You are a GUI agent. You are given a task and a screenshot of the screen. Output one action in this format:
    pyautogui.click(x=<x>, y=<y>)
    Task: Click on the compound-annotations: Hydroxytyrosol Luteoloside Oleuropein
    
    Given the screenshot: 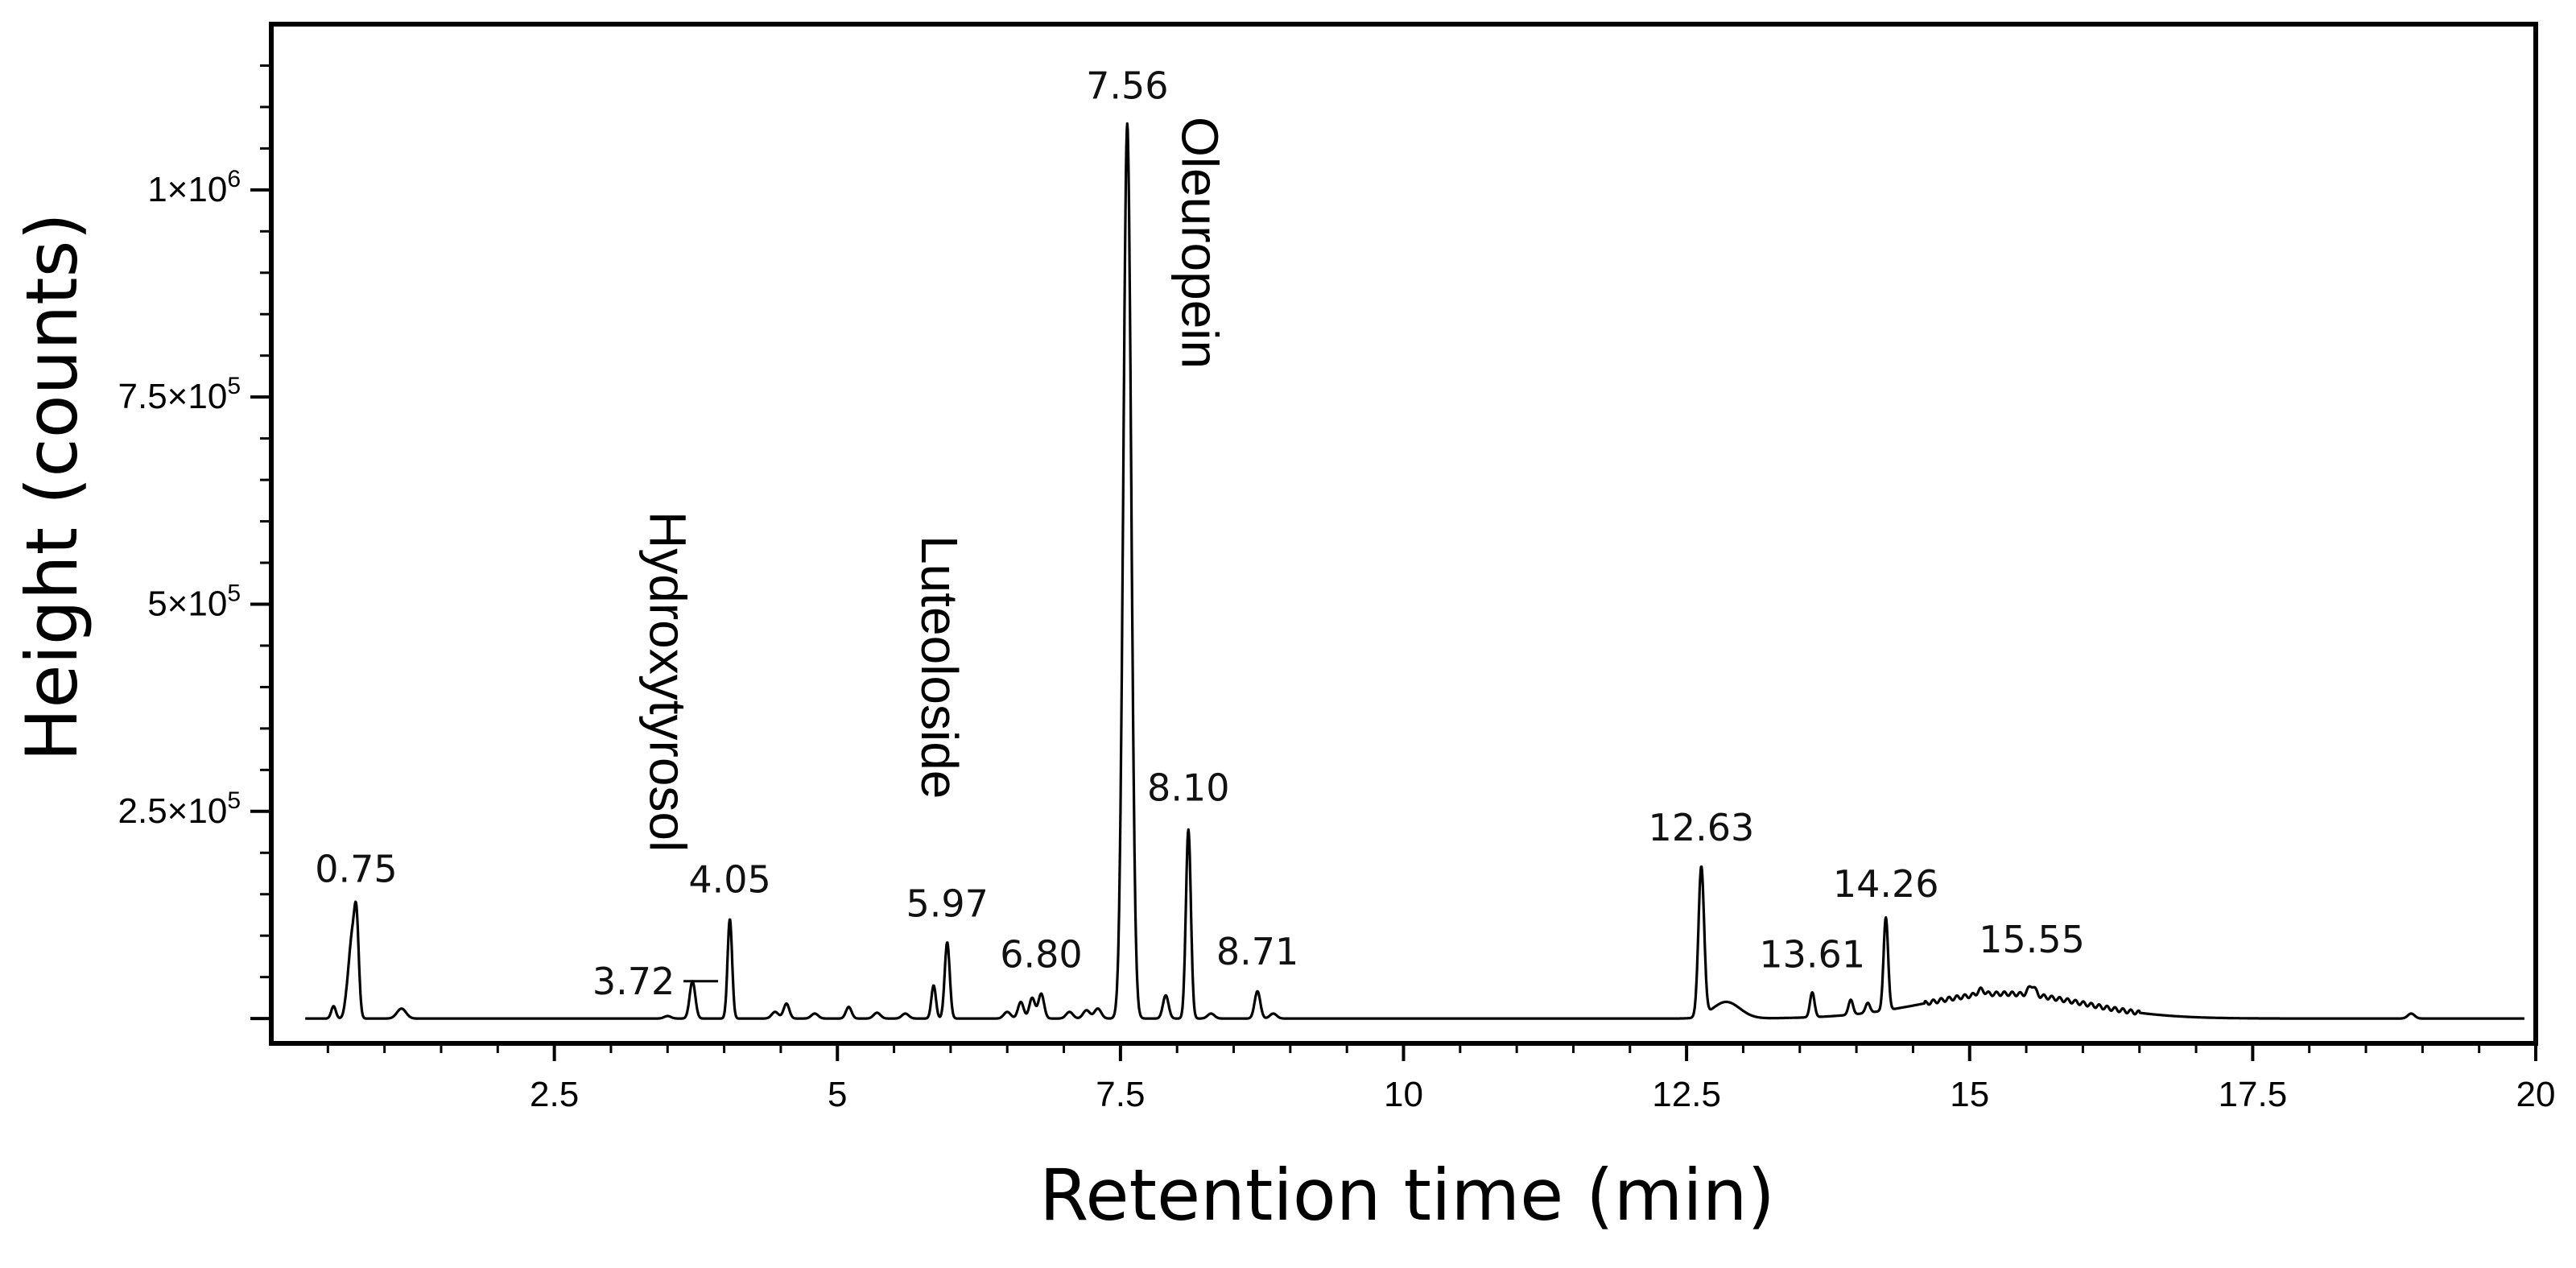 What is the action you would take?
    pyautogui.click(x=933, y=484)
    